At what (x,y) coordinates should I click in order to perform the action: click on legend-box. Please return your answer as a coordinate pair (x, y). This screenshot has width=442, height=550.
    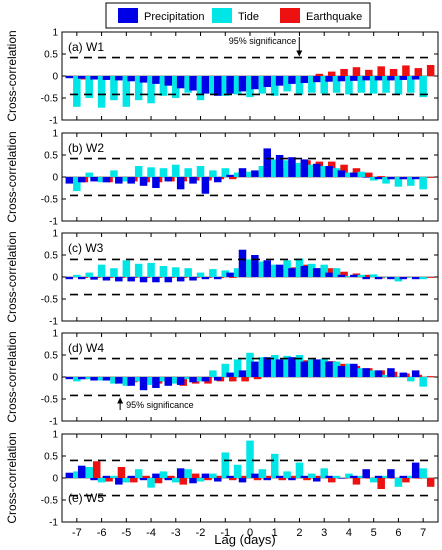
    Looking at the image, I should click on (238, 15).